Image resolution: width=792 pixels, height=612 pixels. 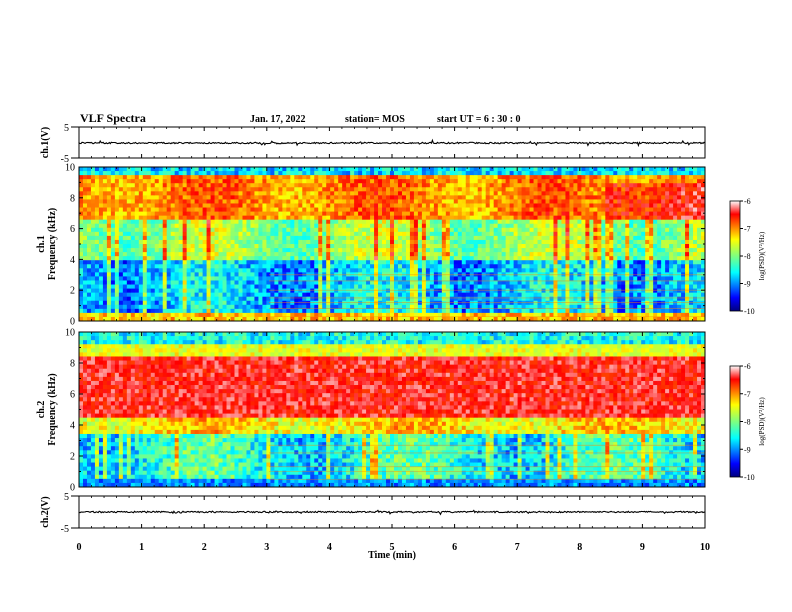 I want to click on station-label: station= MOS, so click(x=375, y=119).